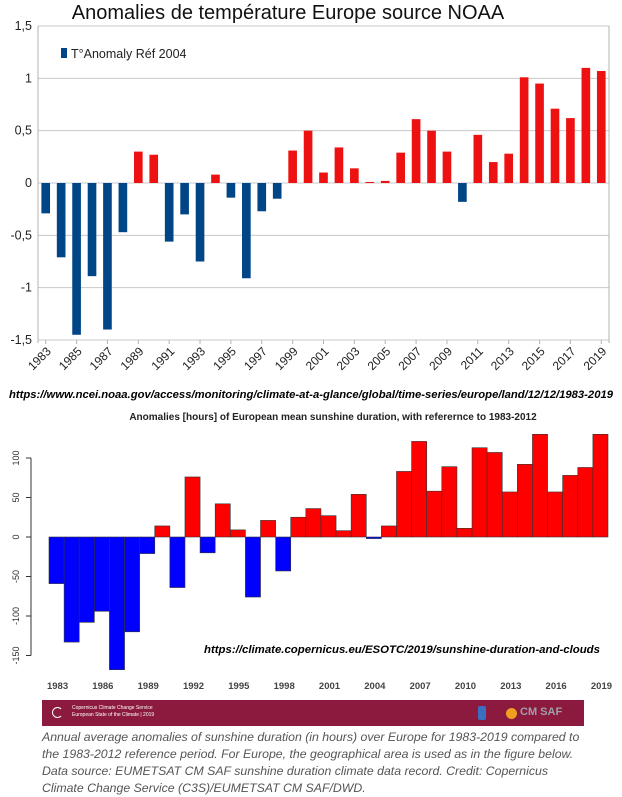 This screenshot has height=797, width=622. Describe the element at coordinates (440, 358) in the screenshot. I see `x-tick-label: 2009` at that location.